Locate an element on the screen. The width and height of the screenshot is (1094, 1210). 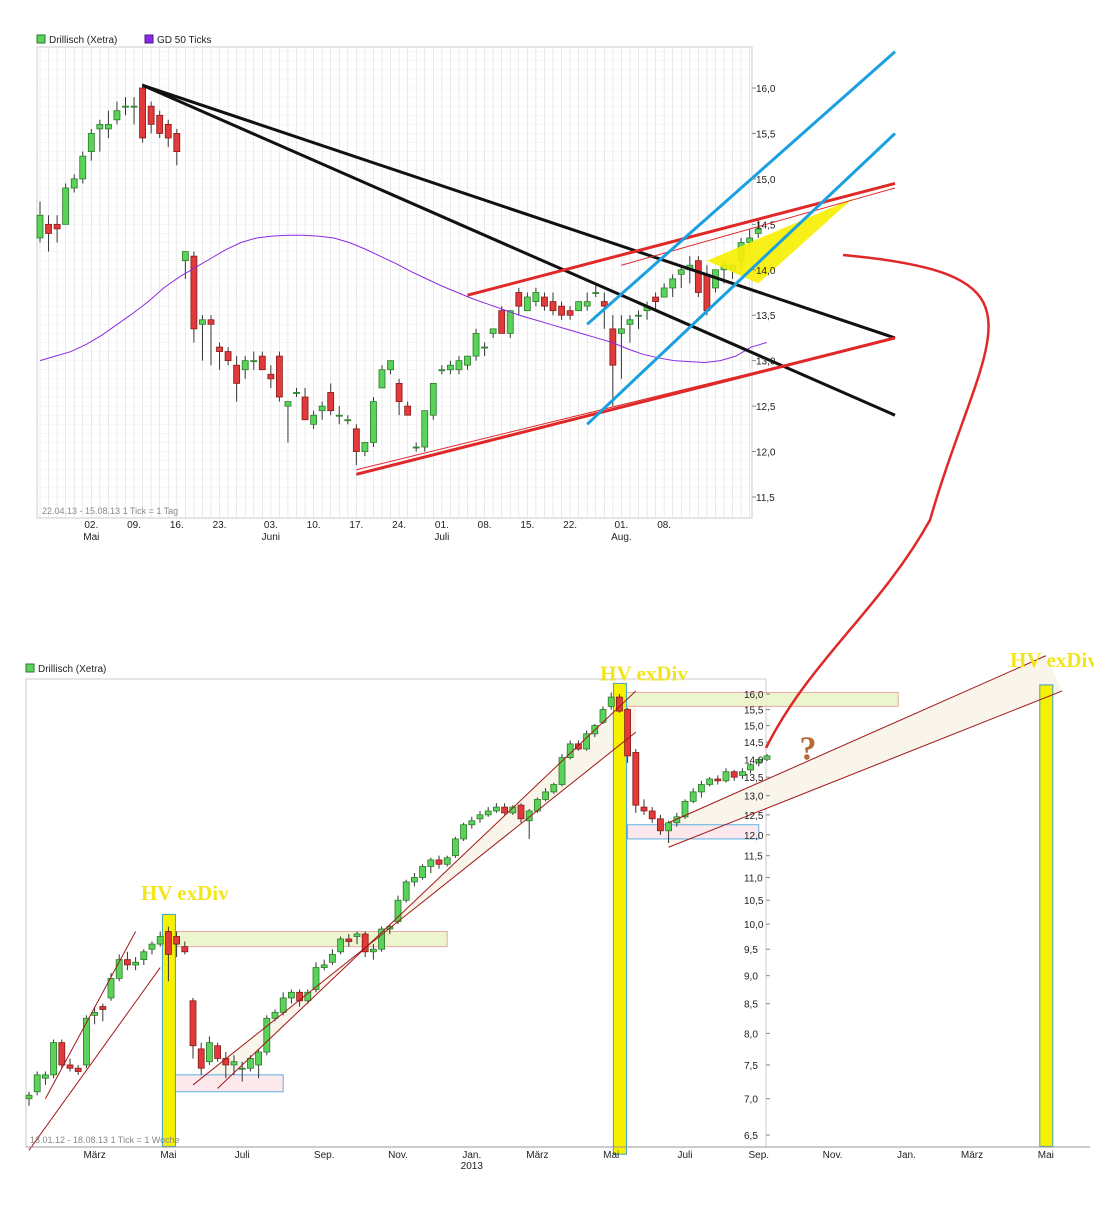
x-tick-label: Sep. is located at coordinates (324, 1155).